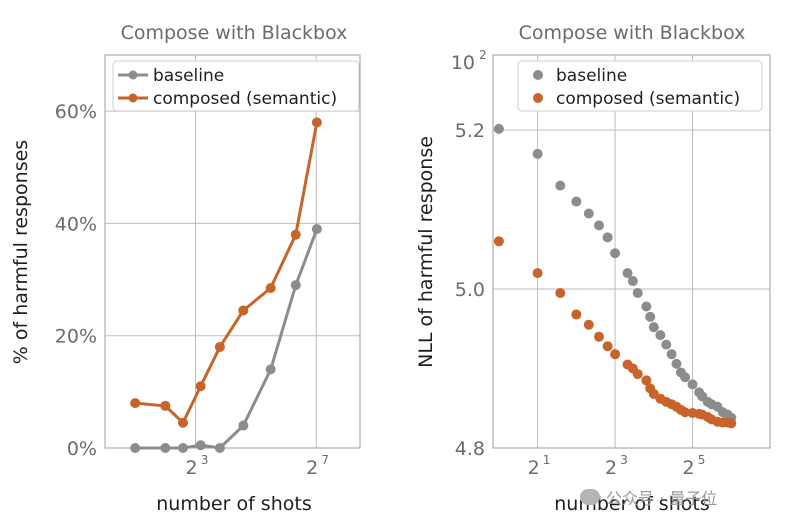 This screenshot has width=800, height=528. I want to click on left-legend: baseline composed (semantic), so click(236, 86).